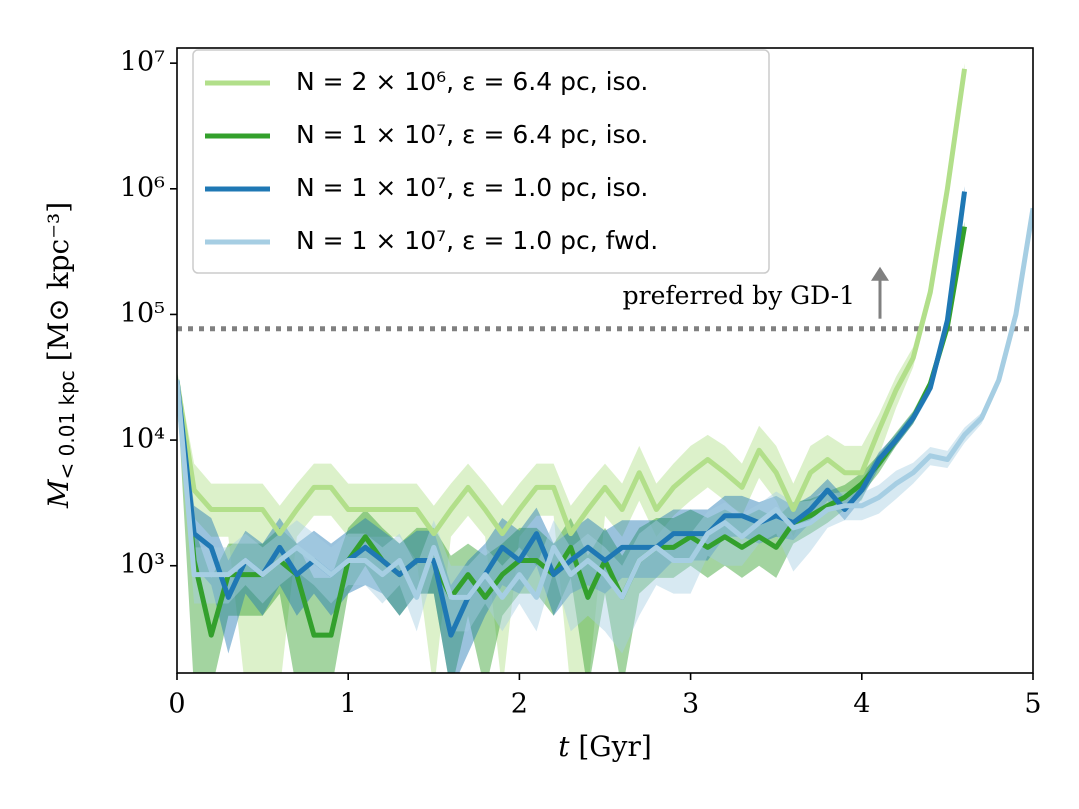 This screenshot has height=809, width=1079. I want to click on annotation: preferred by GD-1, so click(739, 295).